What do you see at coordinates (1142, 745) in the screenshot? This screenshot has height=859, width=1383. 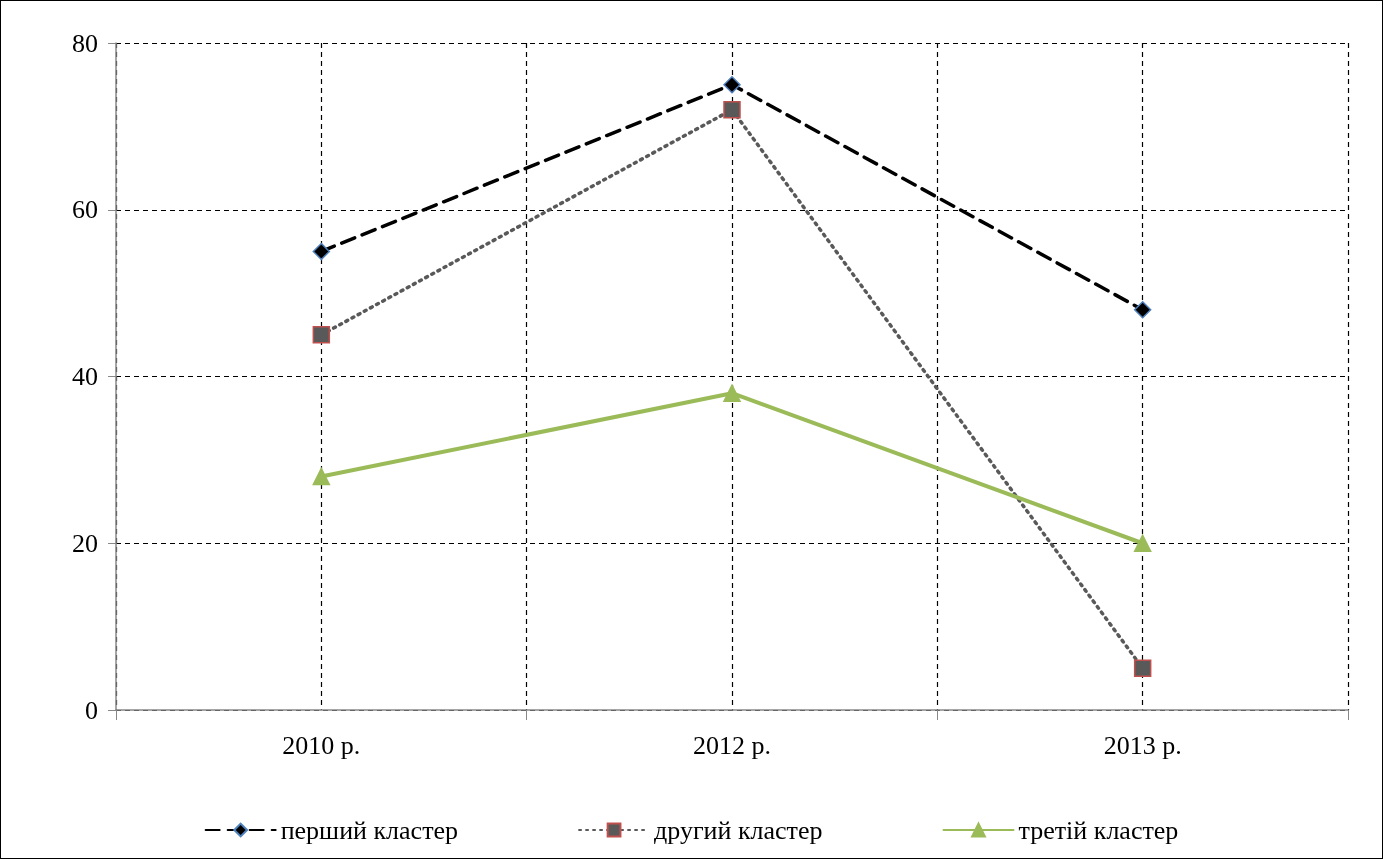 I see `x-tick-label: 2013 р.` at bounding box center [1142, 745].